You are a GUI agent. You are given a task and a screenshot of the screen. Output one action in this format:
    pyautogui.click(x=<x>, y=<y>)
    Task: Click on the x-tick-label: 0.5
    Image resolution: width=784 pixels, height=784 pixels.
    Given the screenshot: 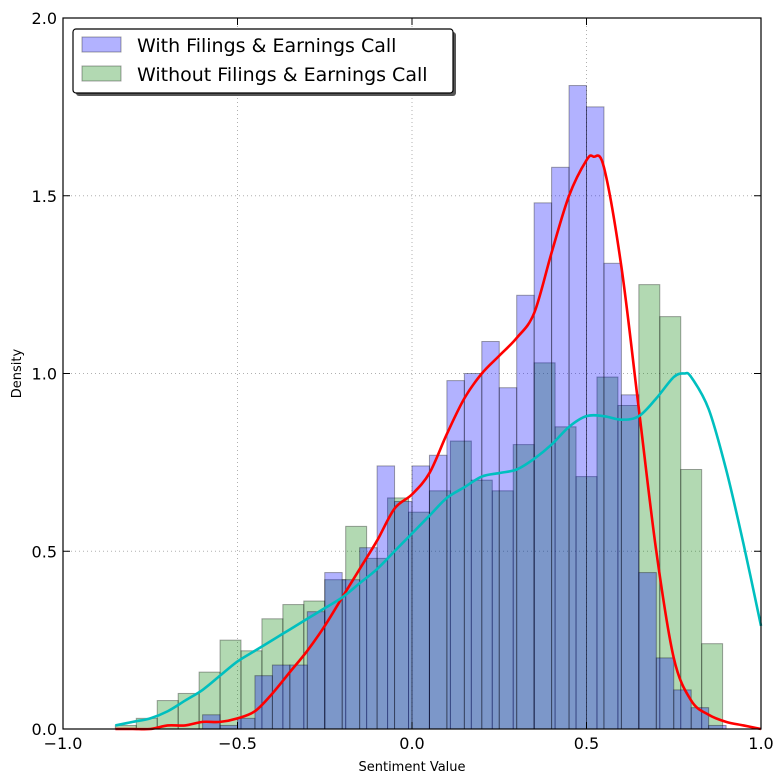 What is the action you would take?
    pyautogui.click(x=586, y=743)
    